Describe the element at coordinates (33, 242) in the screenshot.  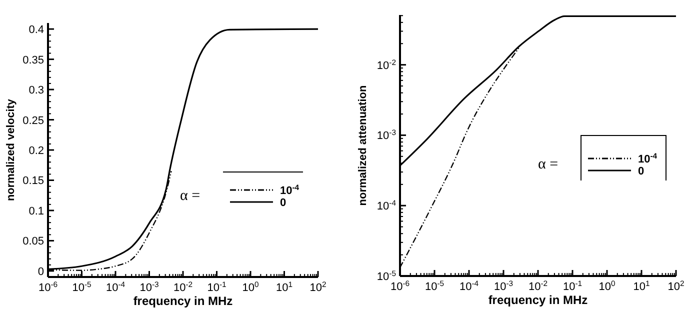
I see `y-tick-label: 0.05` at that location.